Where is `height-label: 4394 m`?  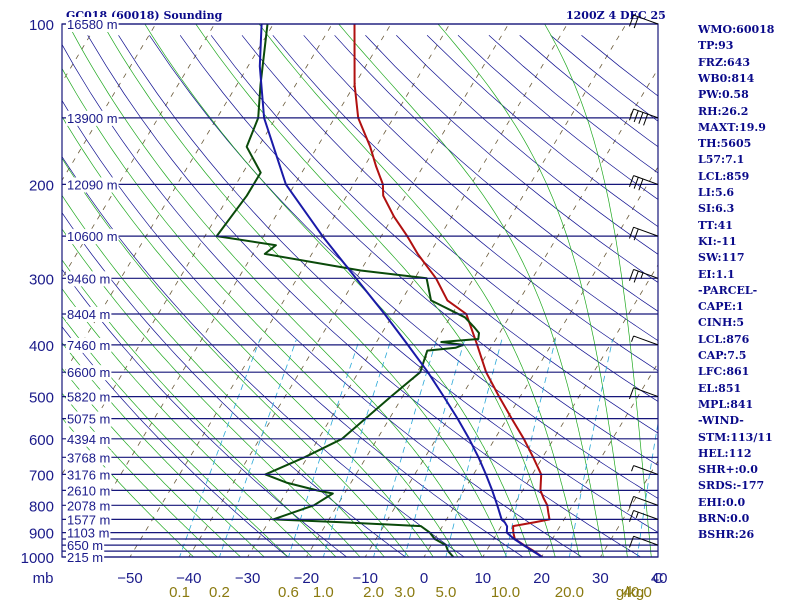 height-label: 4394 m is located at coordinates (88, 439).